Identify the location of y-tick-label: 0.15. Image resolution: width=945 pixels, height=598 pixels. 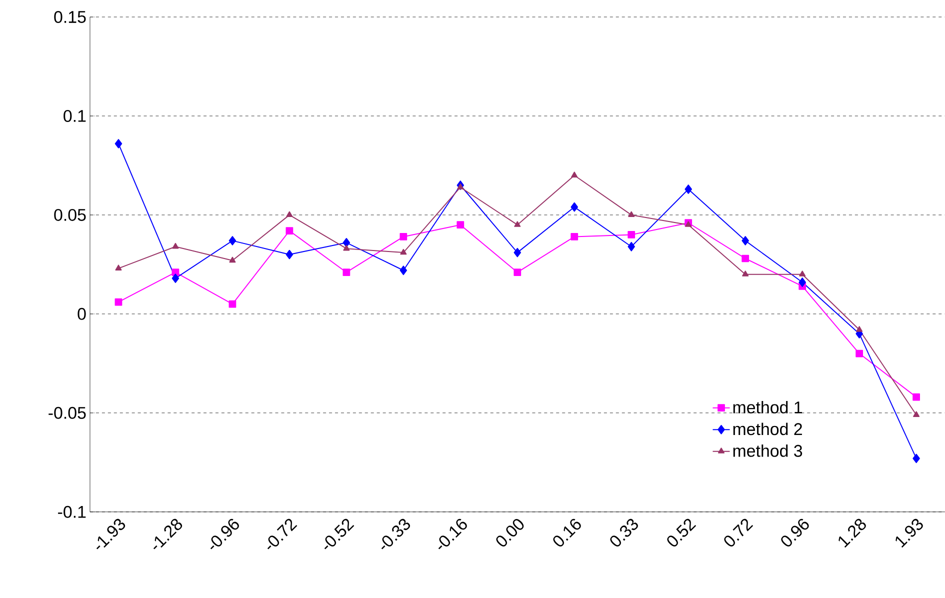
(70, 17).